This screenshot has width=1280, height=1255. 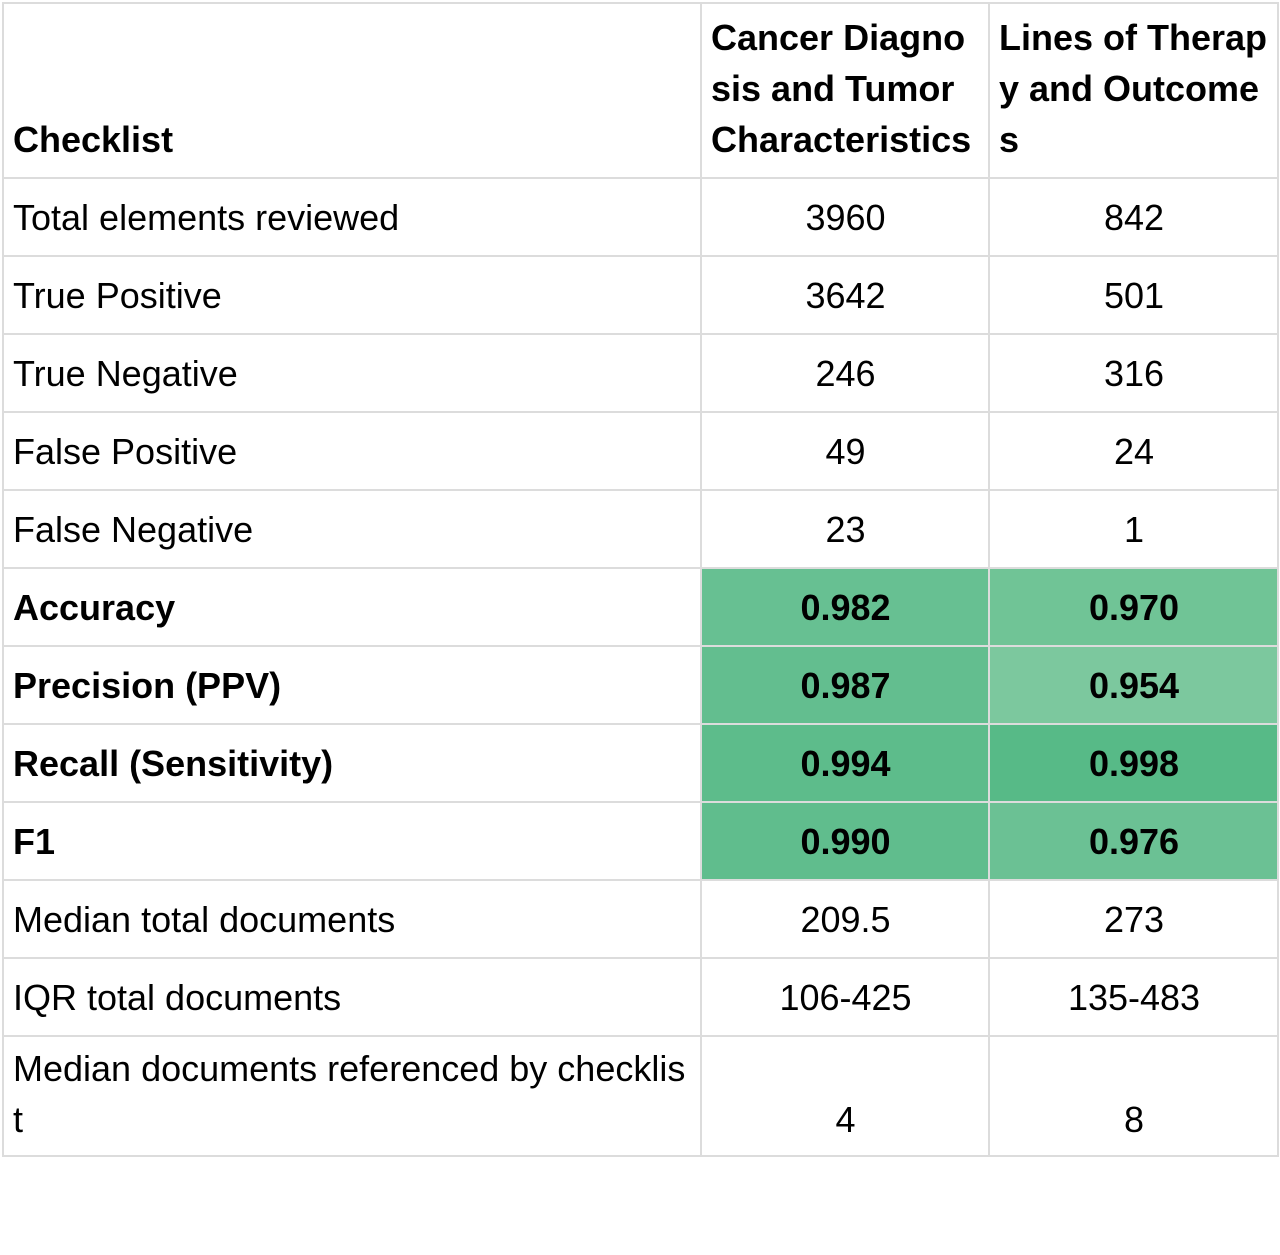 I want to click on cell-therapy: 0.970, so click(x=1133, y=607).